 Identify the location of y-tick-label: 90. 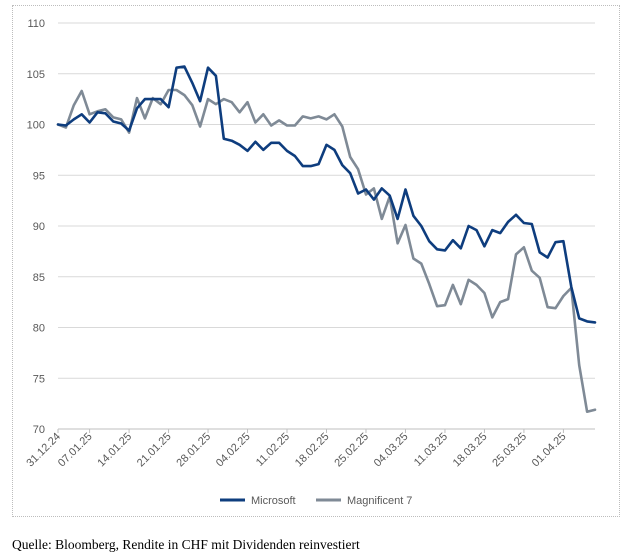
(39, 227).